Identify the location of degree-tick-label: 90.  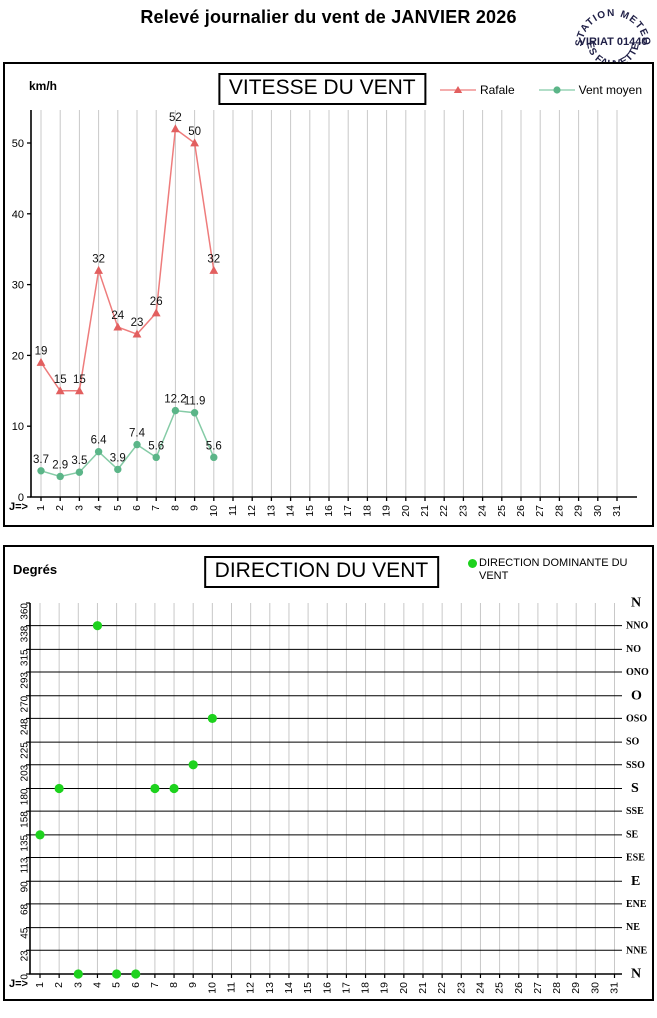
(25, 887).